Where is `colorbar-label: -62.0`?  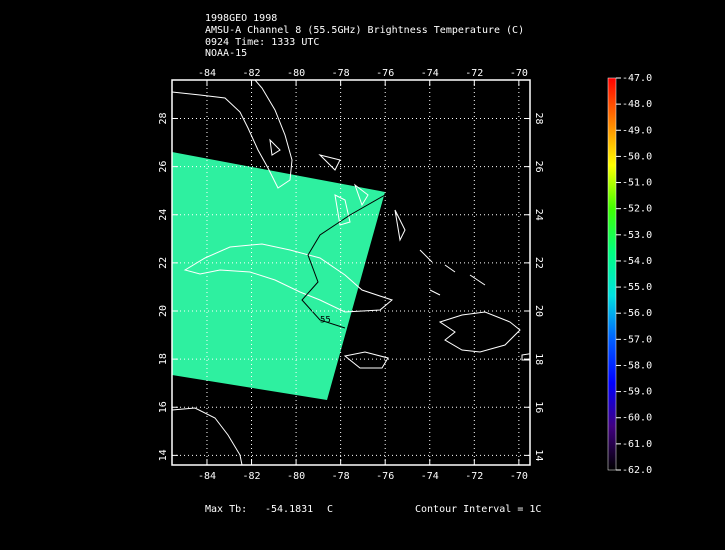
colorbar-label: -62.0 is located at coordinates (637, 470).